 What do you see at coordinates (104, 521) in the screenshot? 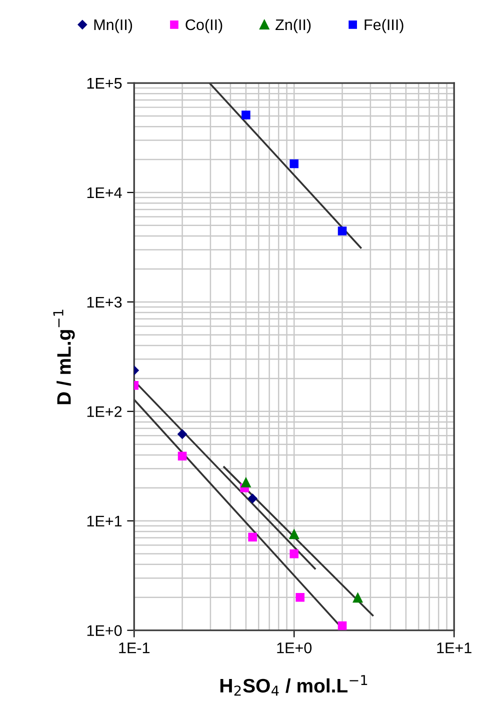
I see `y-tick-label: 1E+1` at bounding box center [104, 521].